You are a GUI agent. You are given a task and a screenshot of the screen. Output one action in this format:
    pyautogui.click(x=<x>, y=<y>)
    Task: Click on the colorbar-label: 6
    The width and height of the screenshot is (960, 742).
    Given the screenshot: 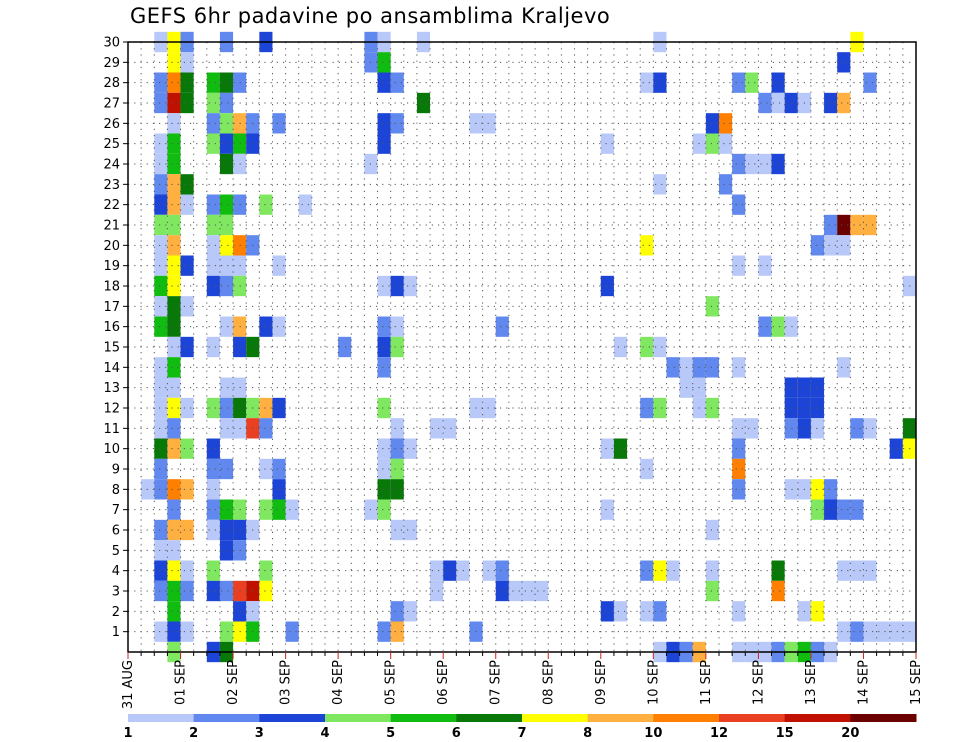 What is the action you would take?
    pyautogui.click(x=456, y=733)
    